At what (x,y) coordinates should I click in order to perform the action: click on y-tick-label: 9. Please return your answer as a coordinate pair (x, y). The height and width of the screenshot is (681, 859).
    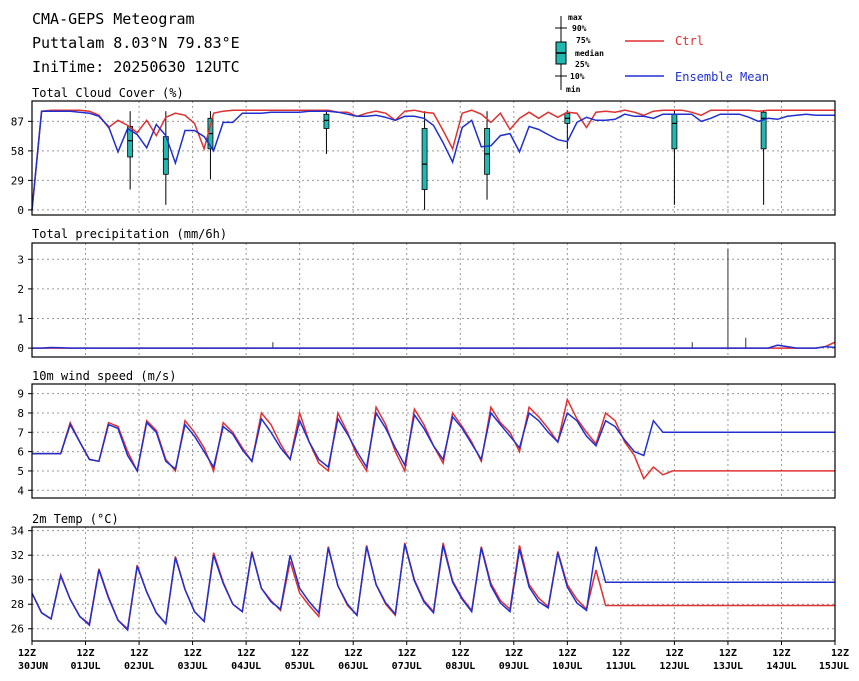
    Looking at the image, I should click on (20, 394).